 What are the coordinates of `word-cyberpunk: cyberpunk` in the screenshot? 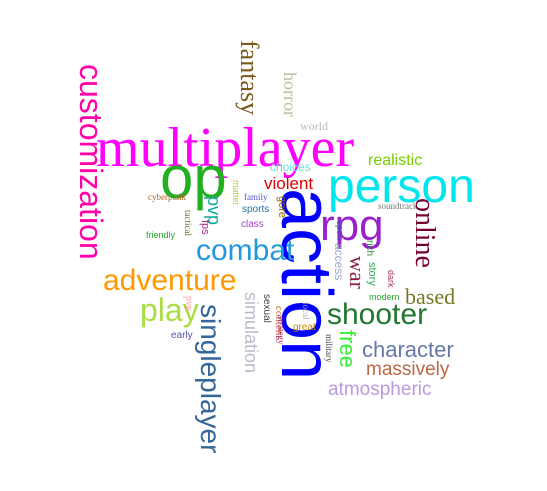 It's located at (167, 197).